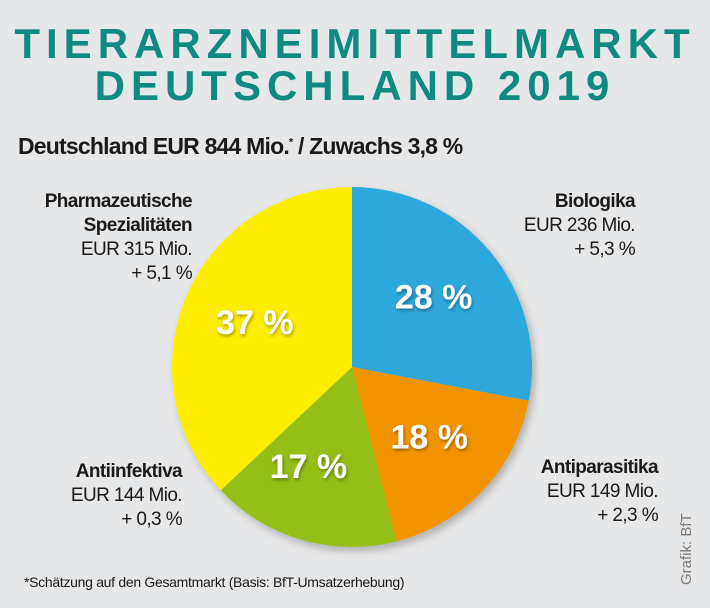 The image size is (710, 608). What do you see at coordinates (579, 225) in the screenshot?
I see `biologika-amount: EUR 236 Mio.` at bounding box center [579, 225].